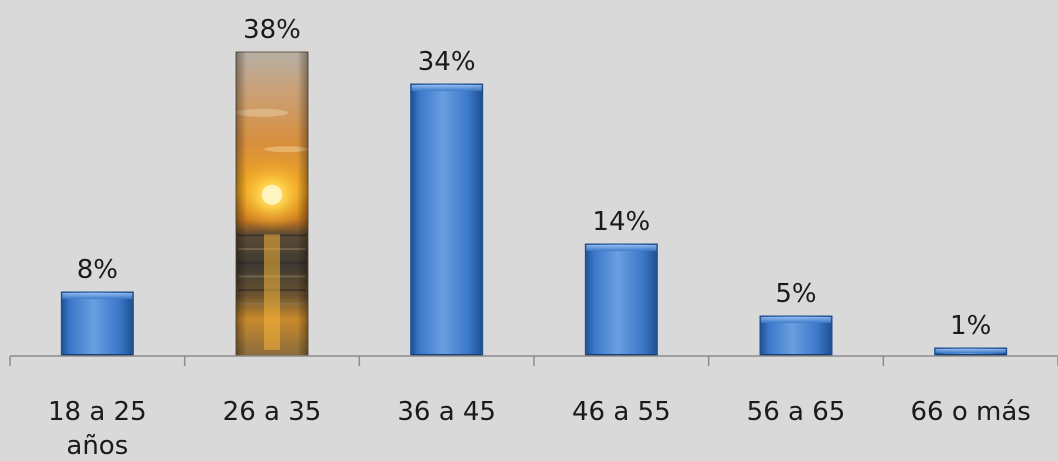 This screenshot has width=1058, height=461. What do you see at coordinates (272, 412) in the screenshot?
I see `x-tick-label-2: 26 a 35` at bounding box center [272, 412].